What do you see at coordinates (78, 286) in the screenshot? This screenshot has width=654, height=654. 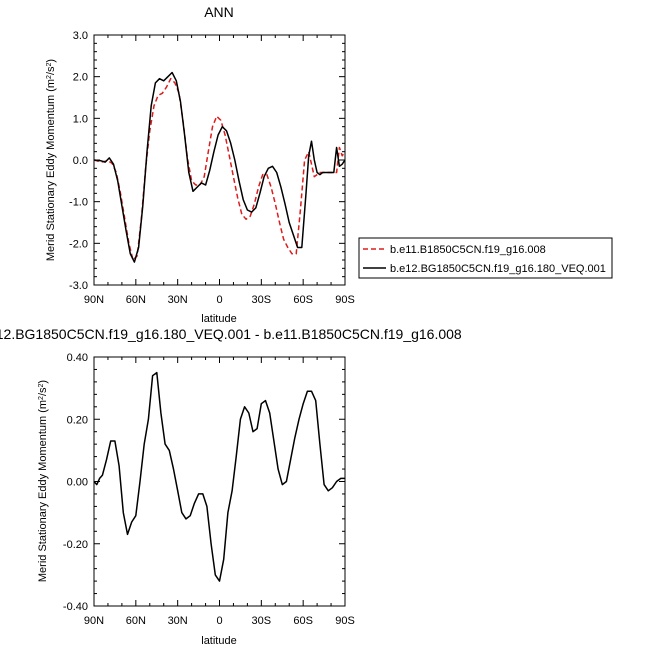 I see `y-tick-label: -3.0` at bounding box center [78, 286].